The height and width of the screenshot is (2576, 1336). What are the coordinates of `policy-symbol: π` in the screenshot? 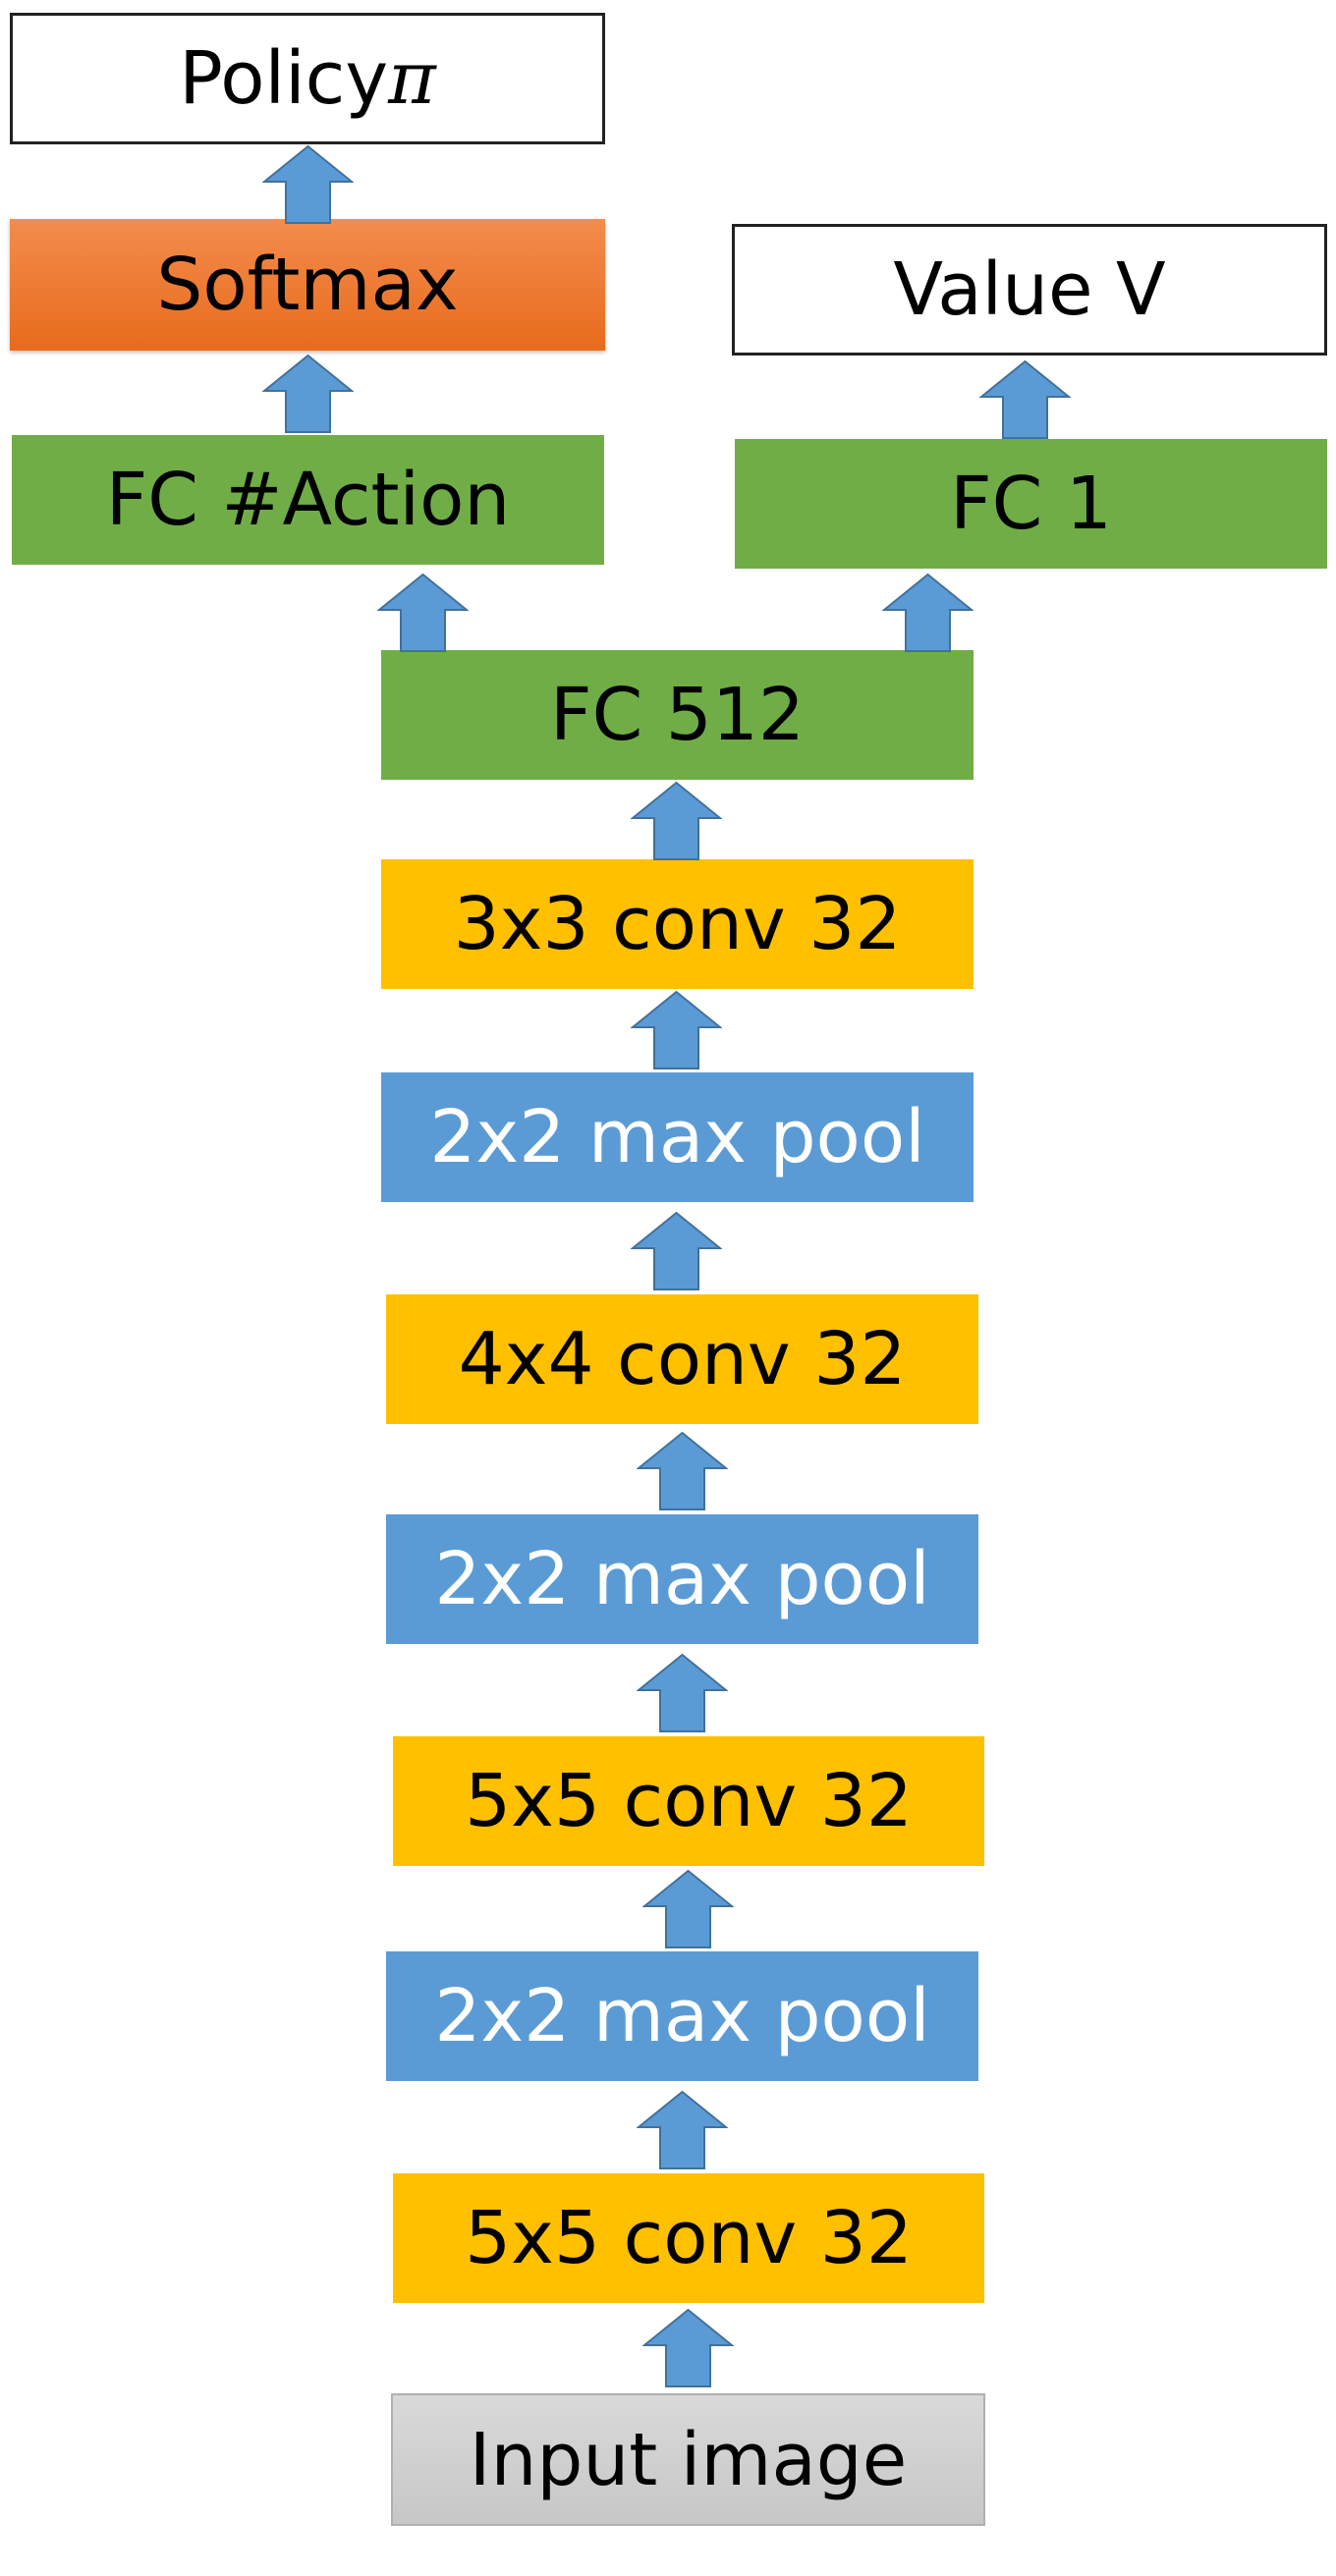 It's located at (412, 78).